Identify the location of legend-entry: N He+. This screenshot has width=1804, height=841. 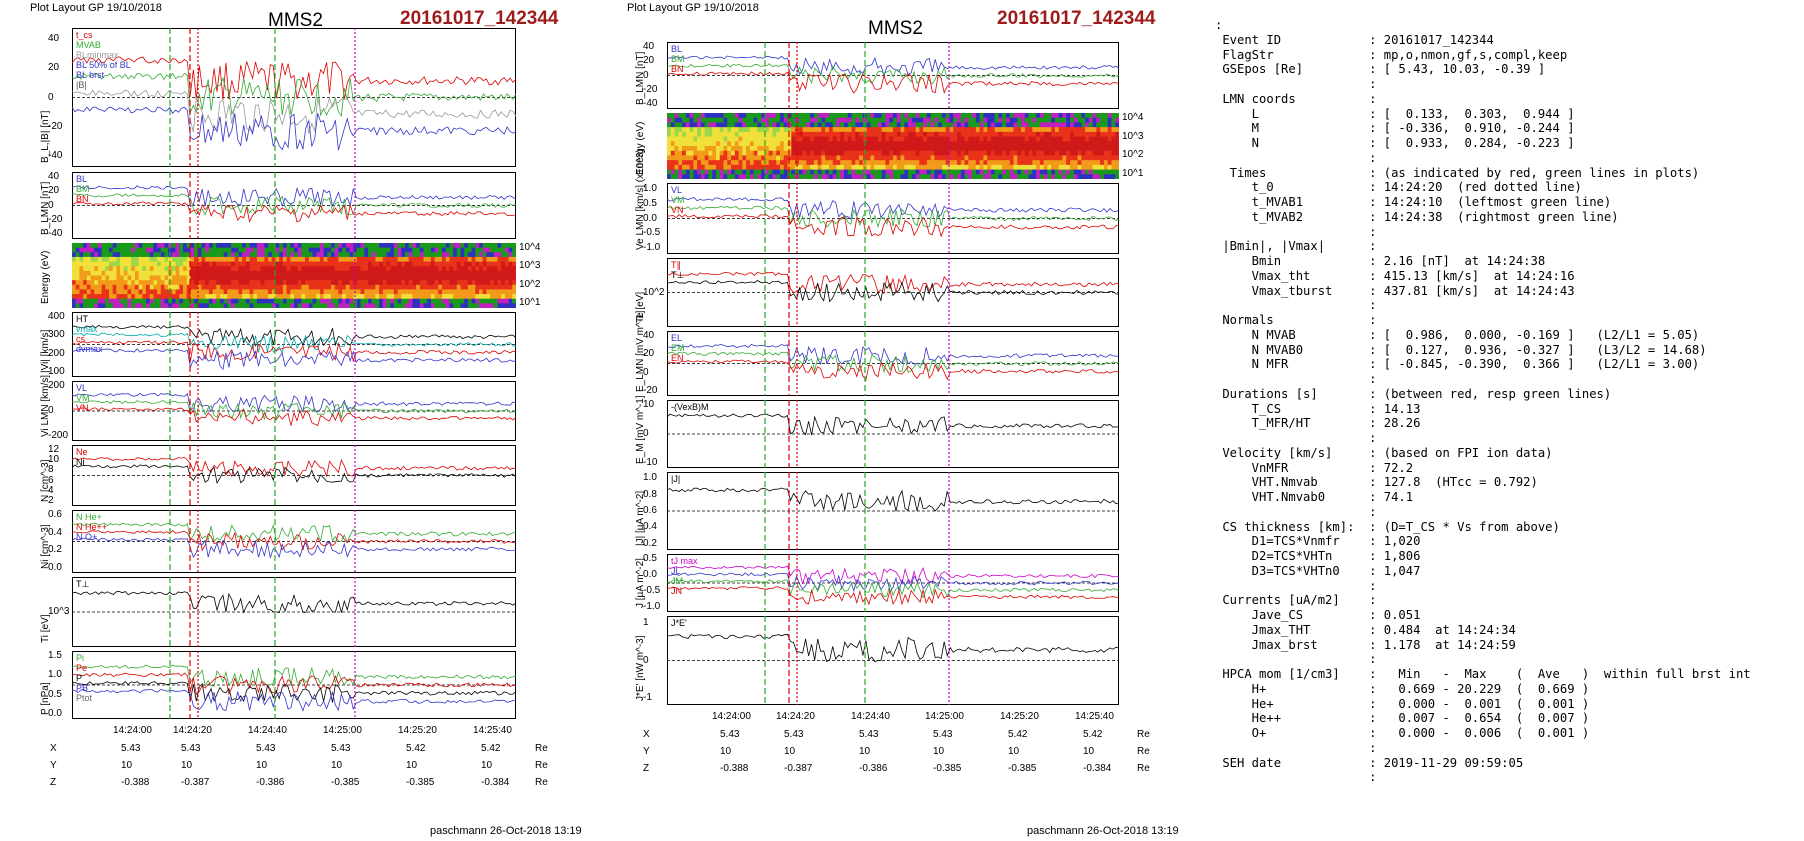
(89, 517).